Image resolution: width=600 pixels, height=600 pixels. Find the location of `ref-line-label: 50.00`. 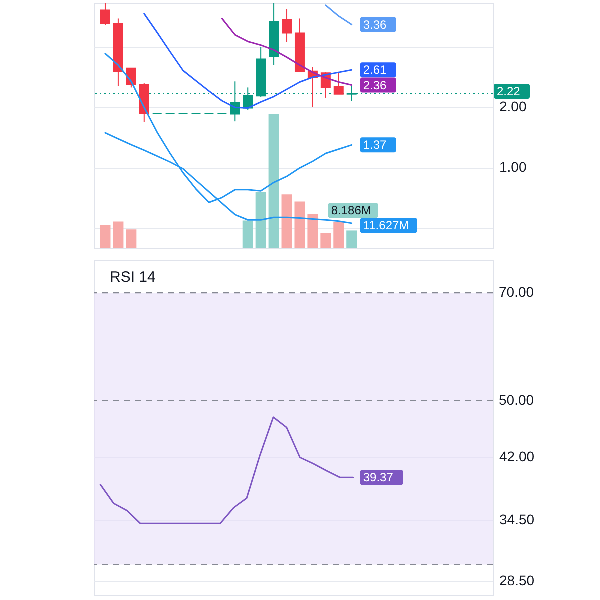

ref-line-label: 50.00 is located at coordinates (516, 400).